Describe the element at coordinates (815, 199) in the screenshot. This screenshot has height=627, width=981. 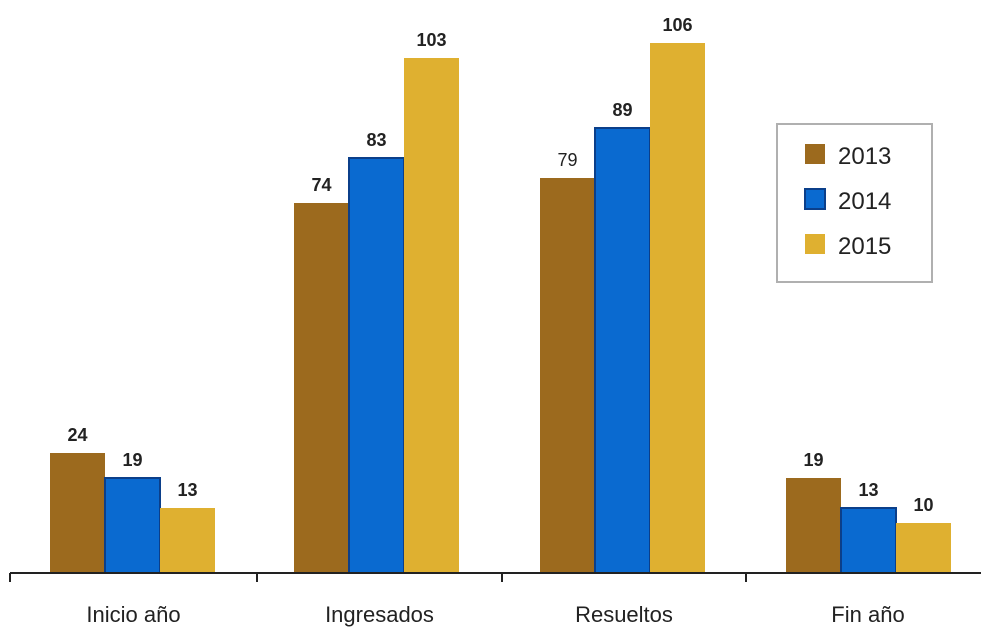
I see `legend-swatch-2014` at that location.